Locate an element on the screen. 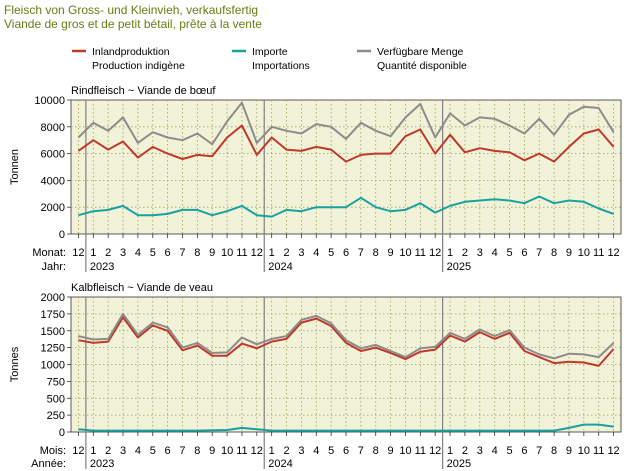 This screenshot has width=632, height=471. legend-label-de-0: Inlandproduktion is located at coordinates (131, 52).